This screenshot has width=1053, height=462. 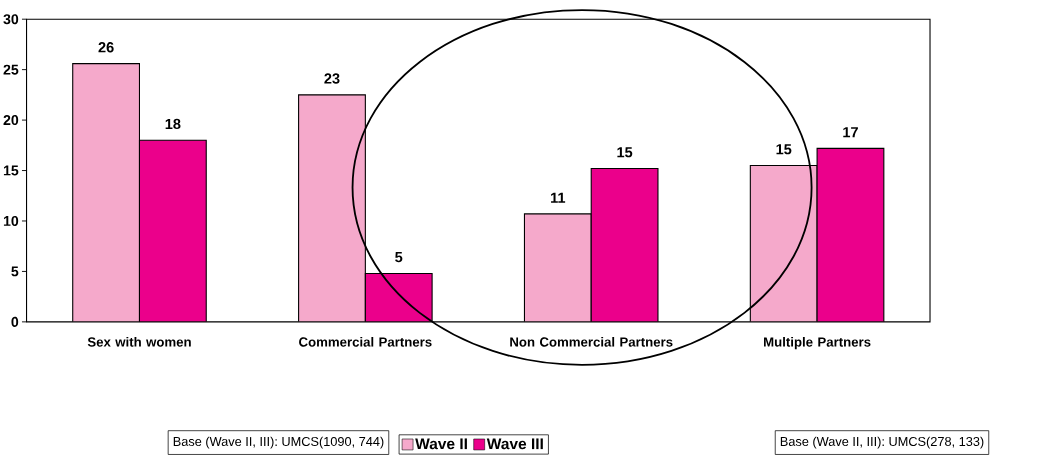 I want to click on x-tick-label: Multiple Partners, so click(x=817, y=343).